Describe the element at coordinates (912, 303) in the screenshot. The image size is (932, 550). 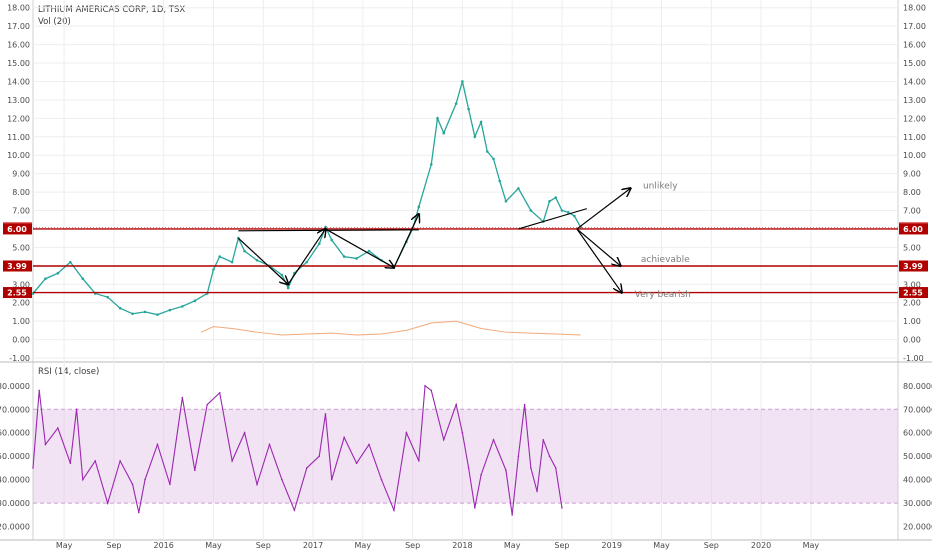
I see `right-price-tick-label: 2.00` at that location.